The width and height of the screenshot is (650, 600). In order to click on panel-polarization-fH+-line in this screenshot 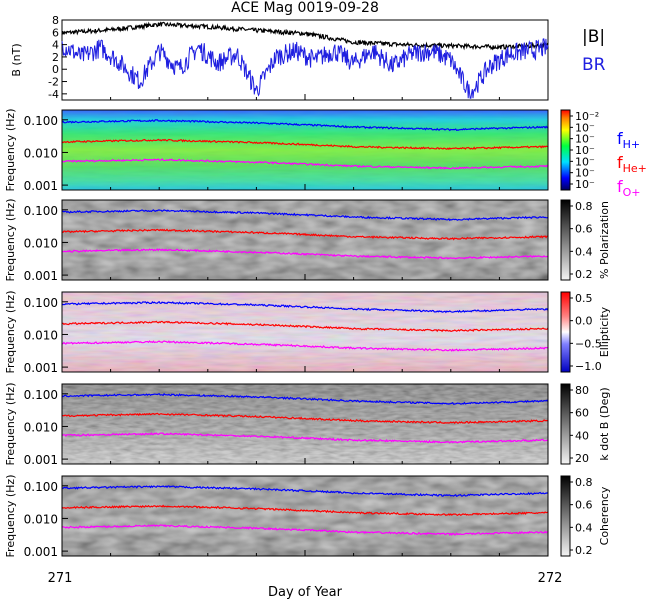, I will do `click(305, 215)`.